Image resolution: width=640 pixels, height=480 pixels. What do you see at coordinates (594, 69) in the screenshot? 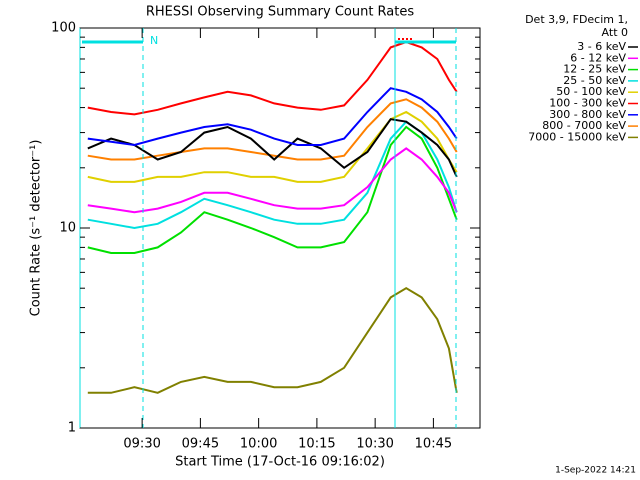
I see `legend-label: 12 - 25 keV` at bounding box center [594, 69].